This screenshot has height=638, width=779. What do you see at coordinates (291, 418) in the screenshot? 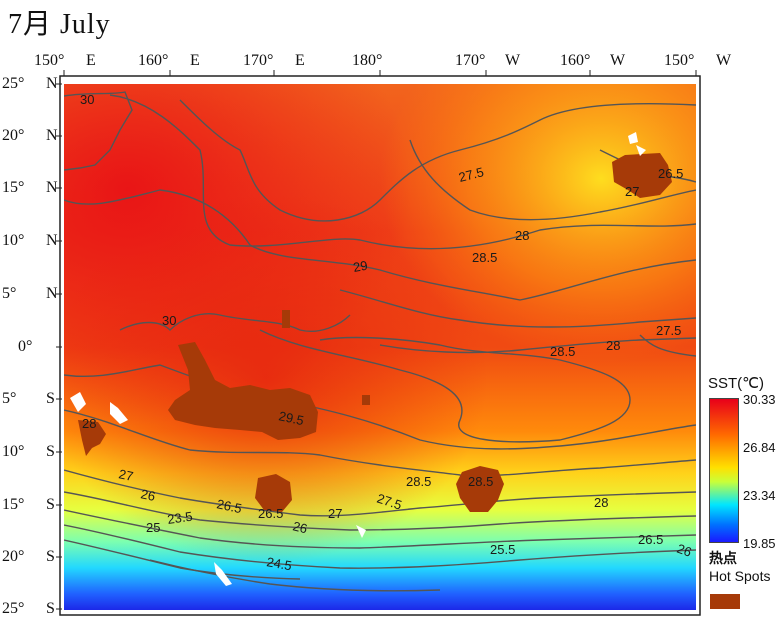
I see `contour-label: 29.5` at bounding box center [291, 418].